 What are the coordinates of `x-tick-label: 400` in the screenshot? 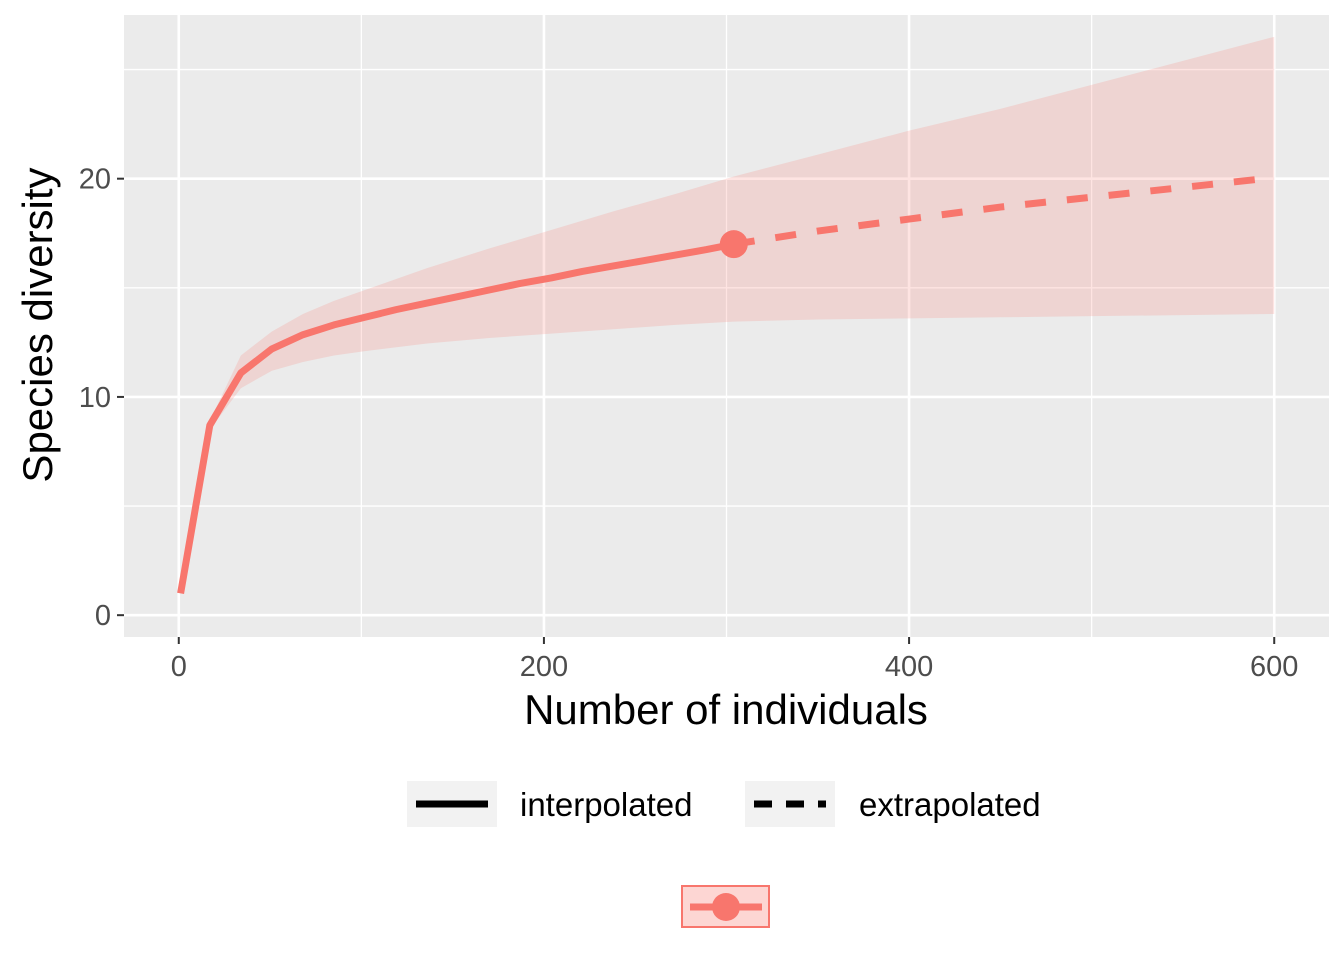 It's located at (909, 667).